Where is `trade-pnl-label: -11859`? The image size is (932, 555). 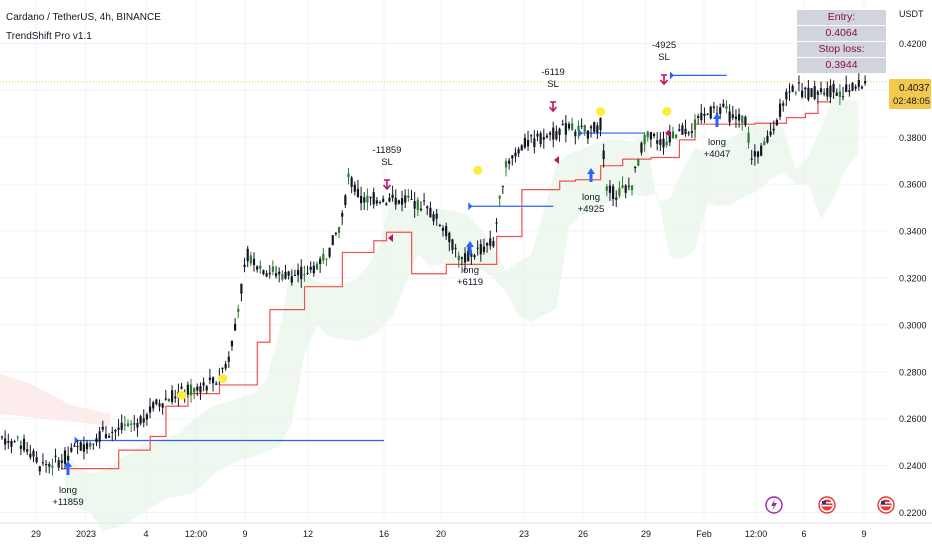 trade-pnl-label: -11859 is located at coordinates (387, 150).